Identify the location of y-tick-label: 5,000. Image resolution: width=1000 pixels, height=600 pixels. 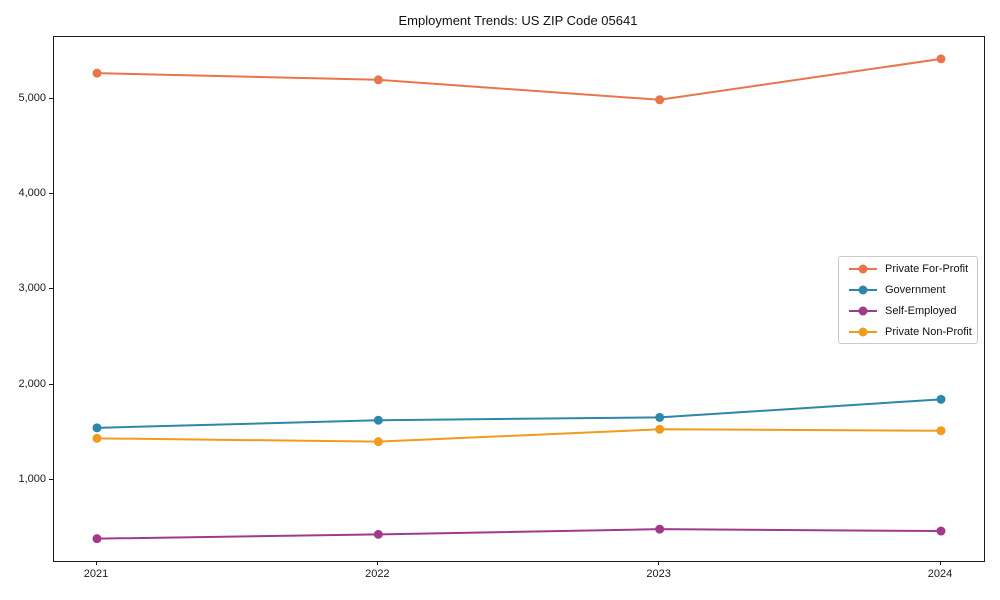
(32, 98).